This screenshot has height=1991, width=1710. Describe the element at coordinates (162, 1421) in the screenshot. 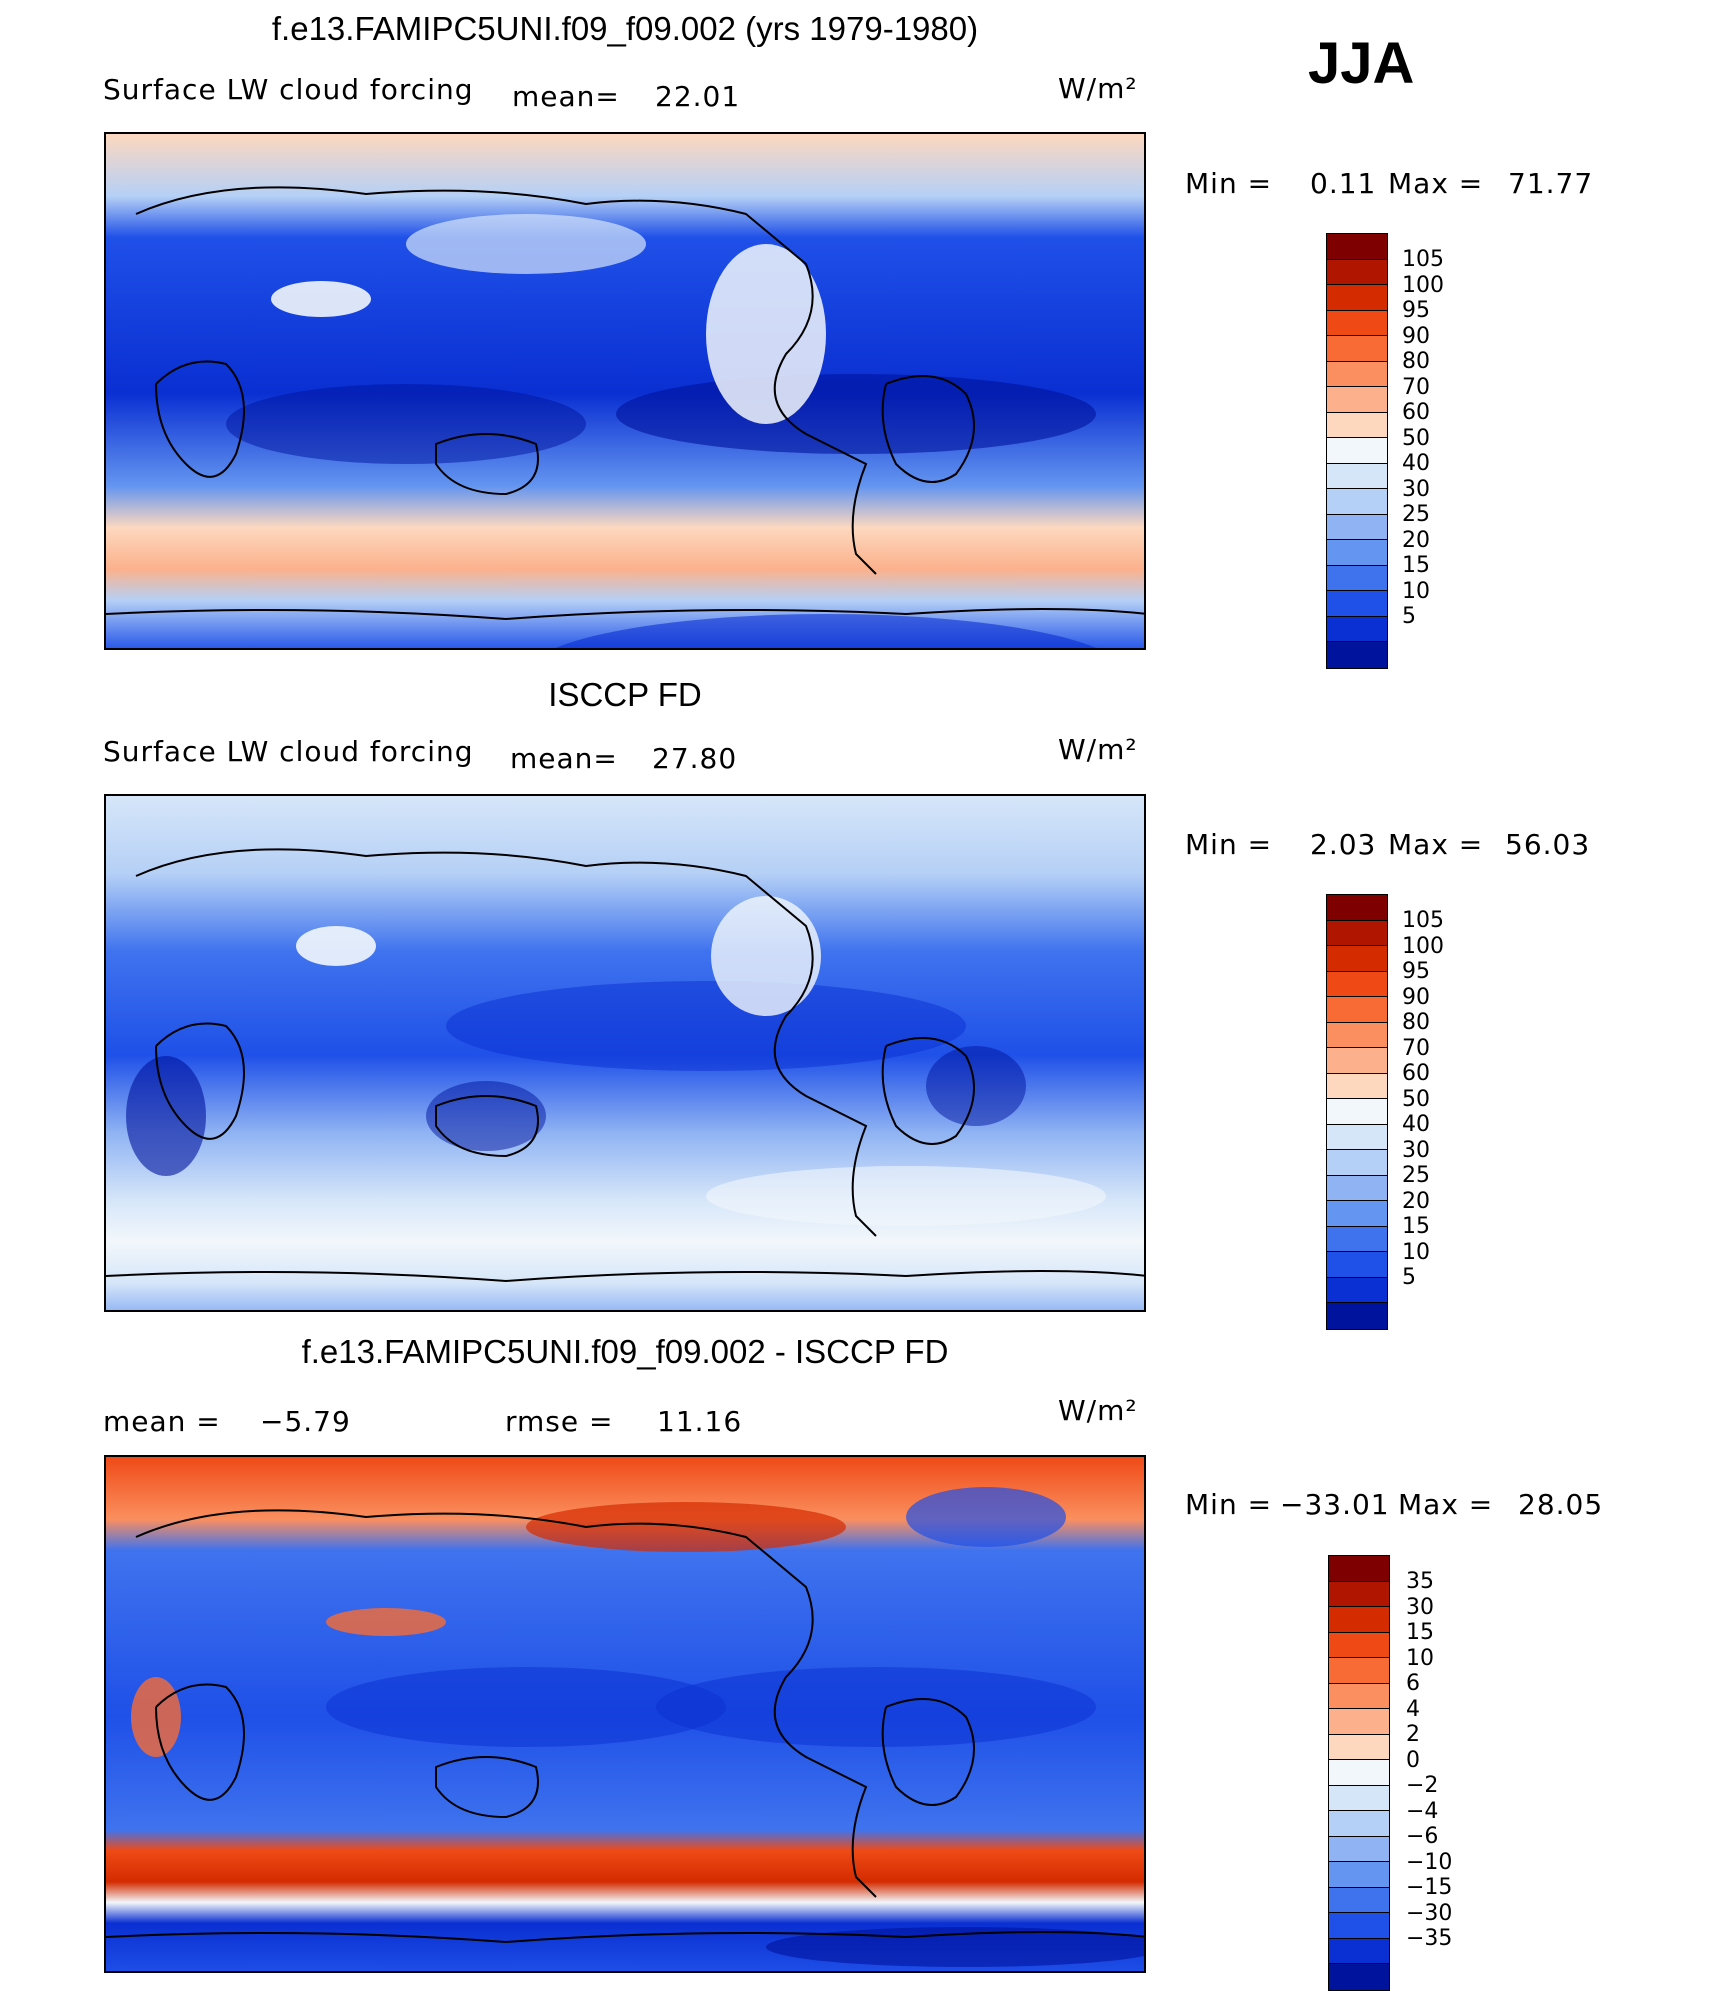

I see `panel3-mean-label: mean =` at that location.